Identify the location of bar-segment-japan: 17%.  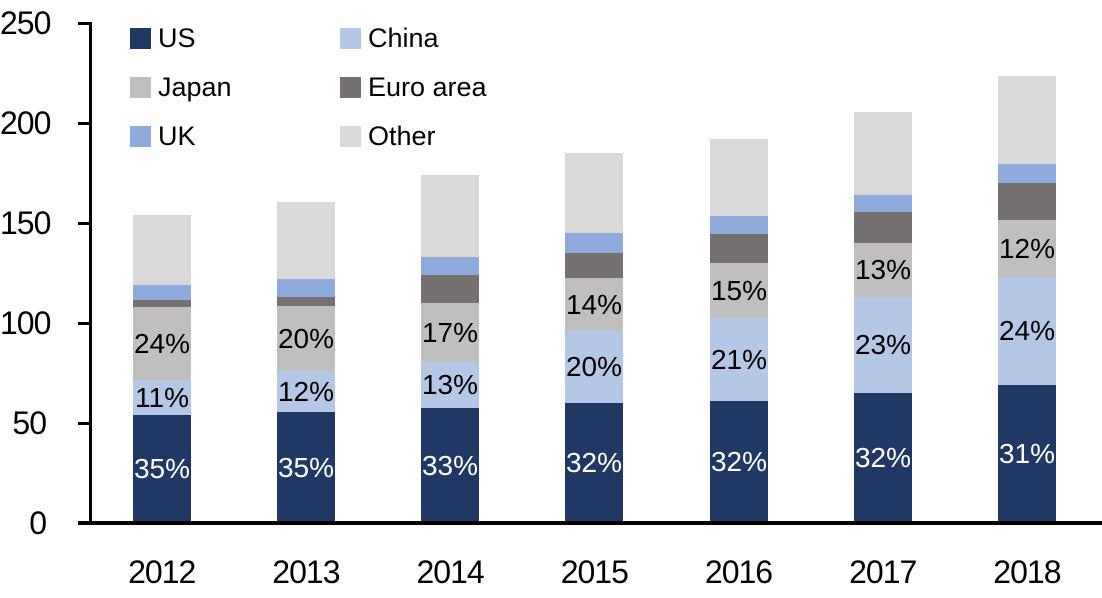
(450, 332).